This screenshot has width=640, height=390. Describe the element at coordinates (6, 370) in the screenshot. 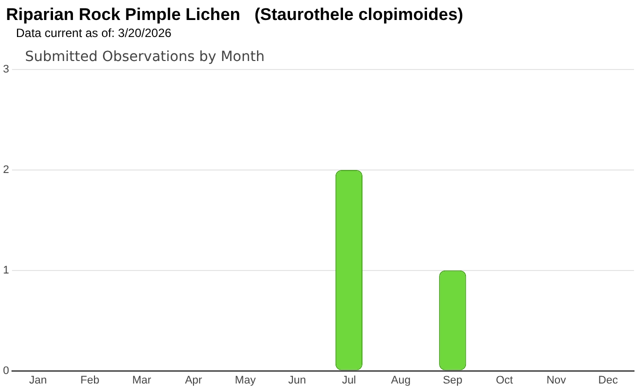

I see `y-tick-label: 0` at that location.